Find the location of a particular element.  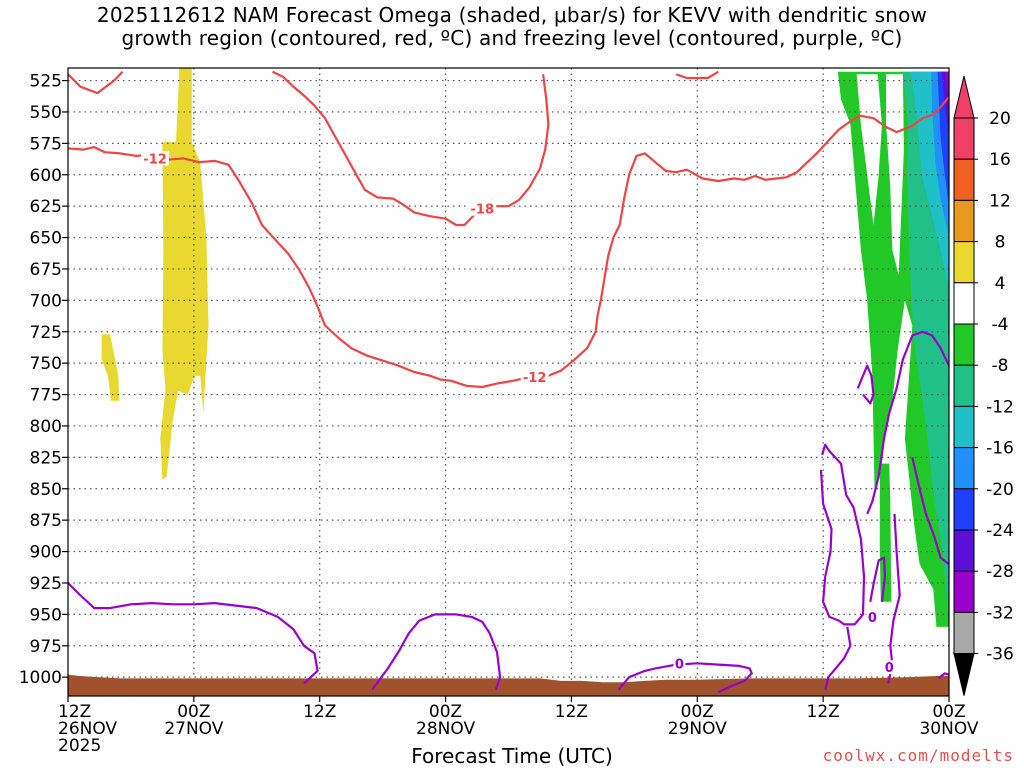

terrain-surface is located at coordinates (508, 685).